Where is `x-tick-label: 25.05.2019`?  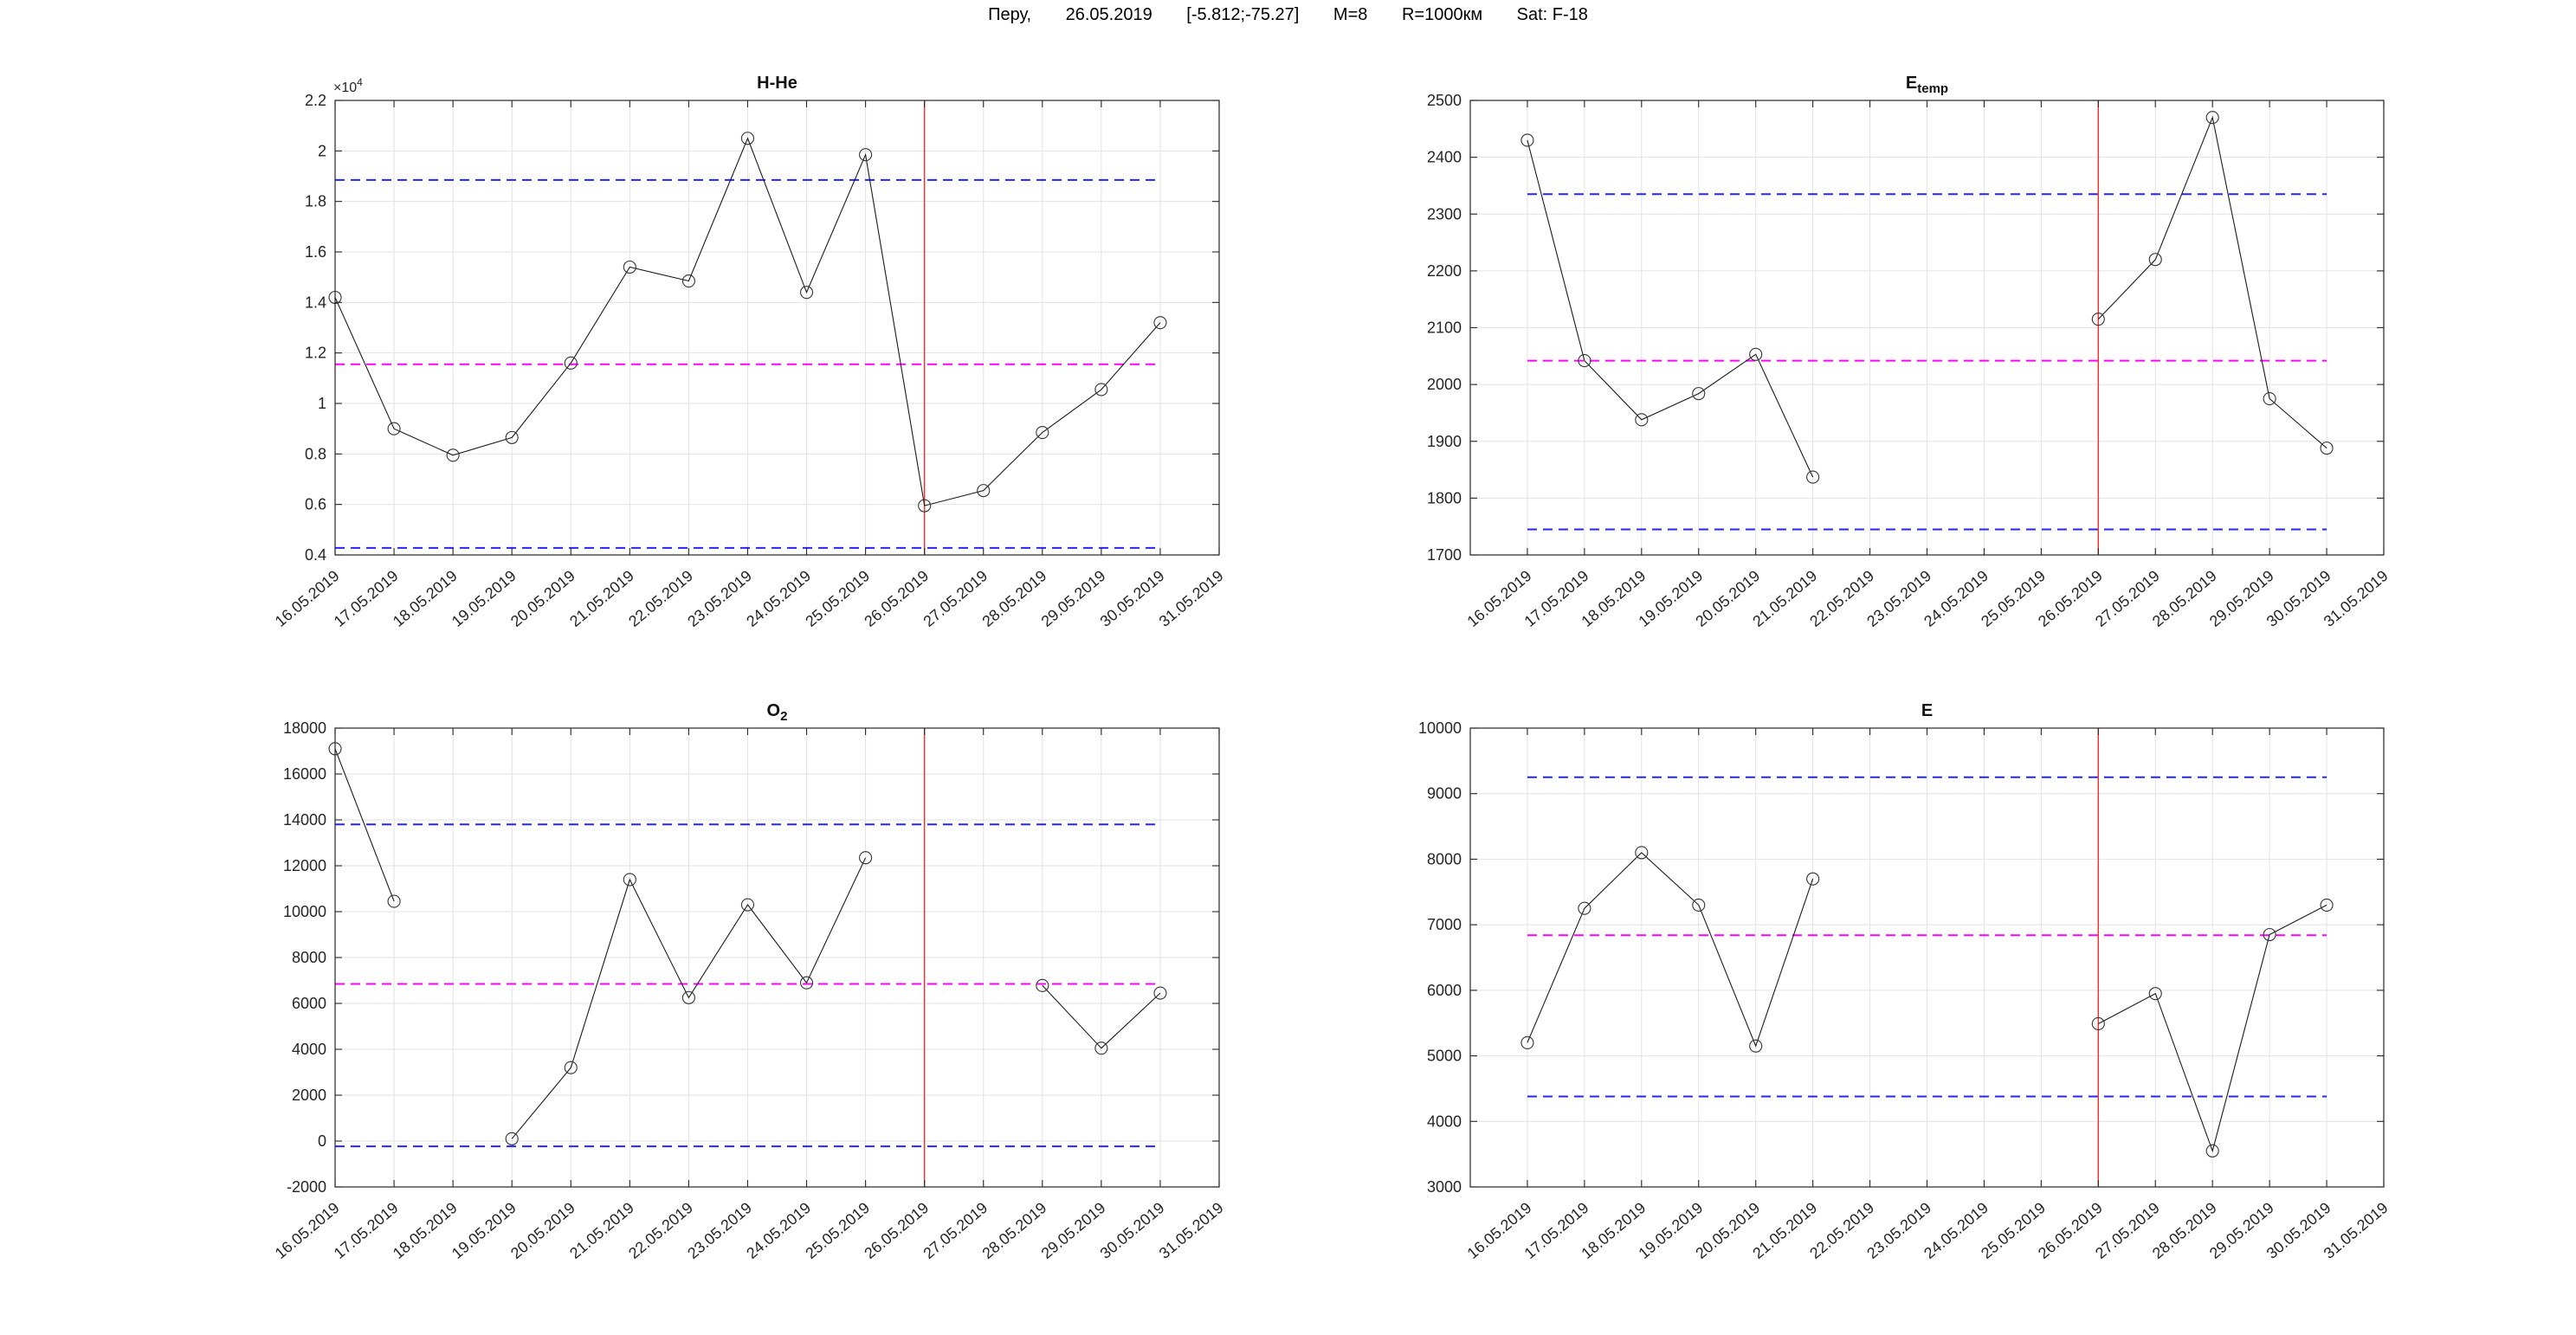
x-tick-label: 25.05.2019 is located at coordinates (837, 1230).